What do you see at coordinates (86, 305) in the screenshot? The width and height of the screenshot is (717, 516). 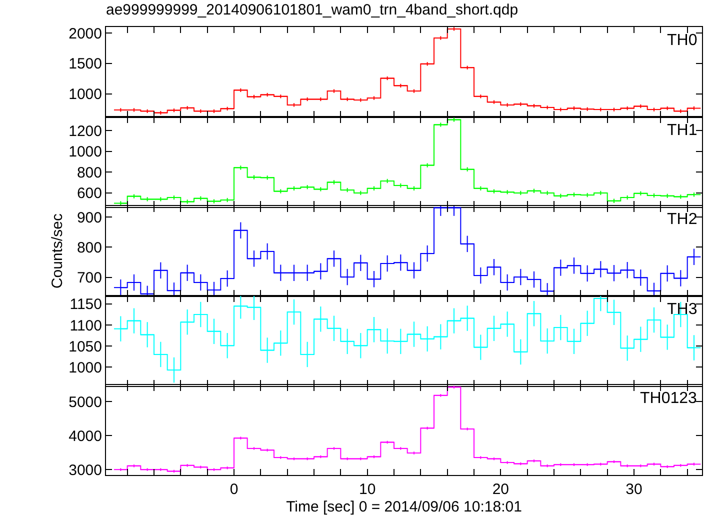 I see `y-tick-label: 1150` at bounding box center [86, 305].